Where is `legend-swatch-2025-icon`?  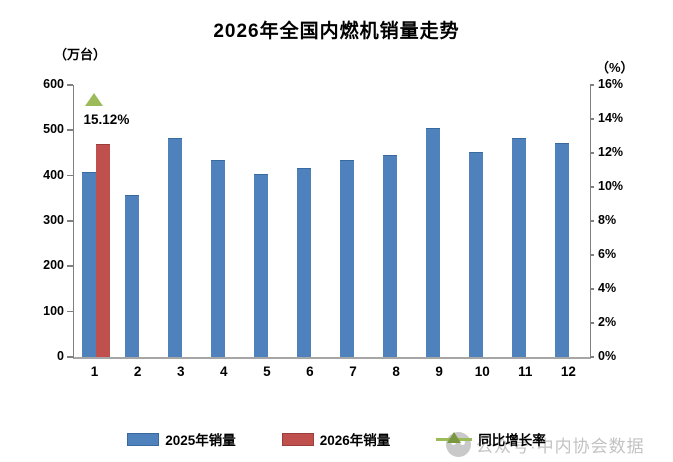
legend-swatch-2025-icon is located at coordinates (143, 439).